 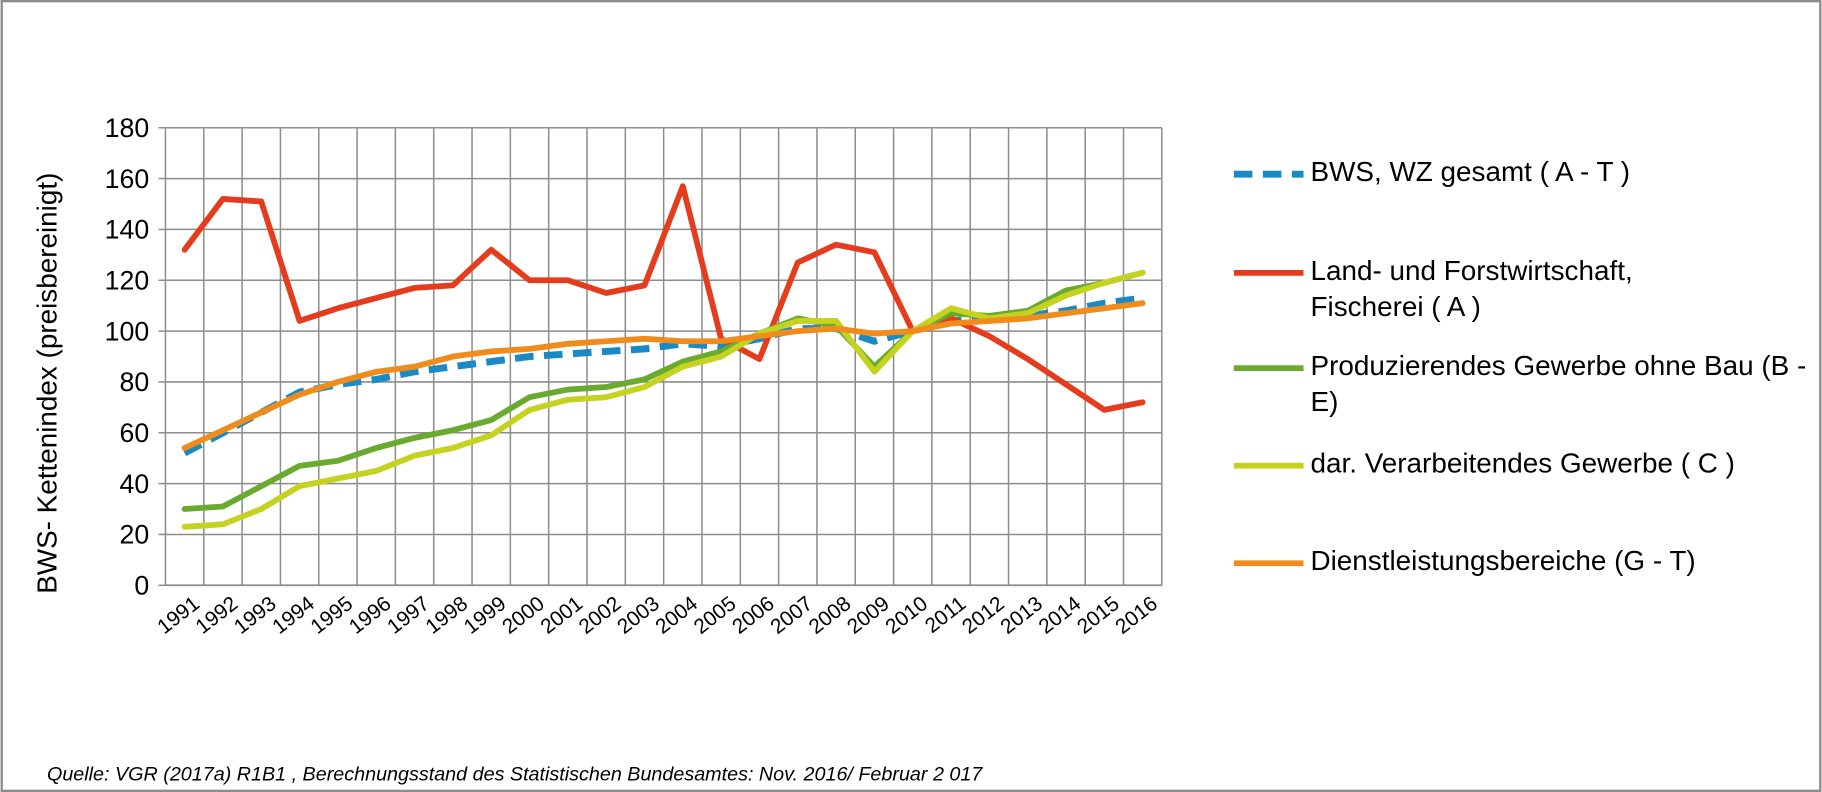 I want to click on legend-item: BWS, WZ gesamt ( A - T ), so click(x=1470, y=172).